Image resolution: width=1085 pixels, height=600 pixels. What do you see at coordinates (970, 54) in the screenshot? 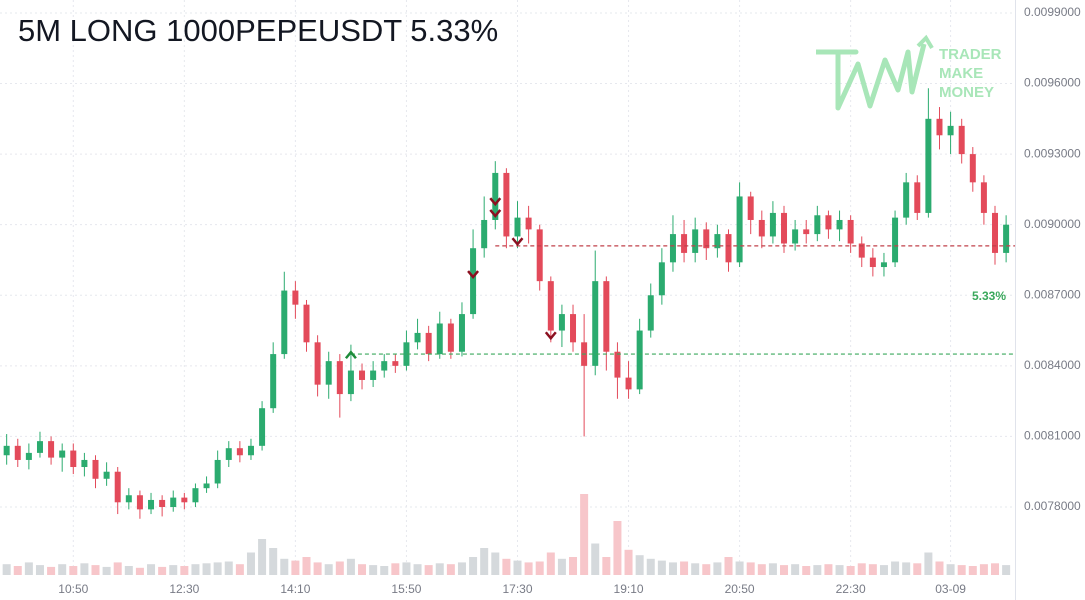
I see `logo-text: TRADER` at bounding box center [970, 54].